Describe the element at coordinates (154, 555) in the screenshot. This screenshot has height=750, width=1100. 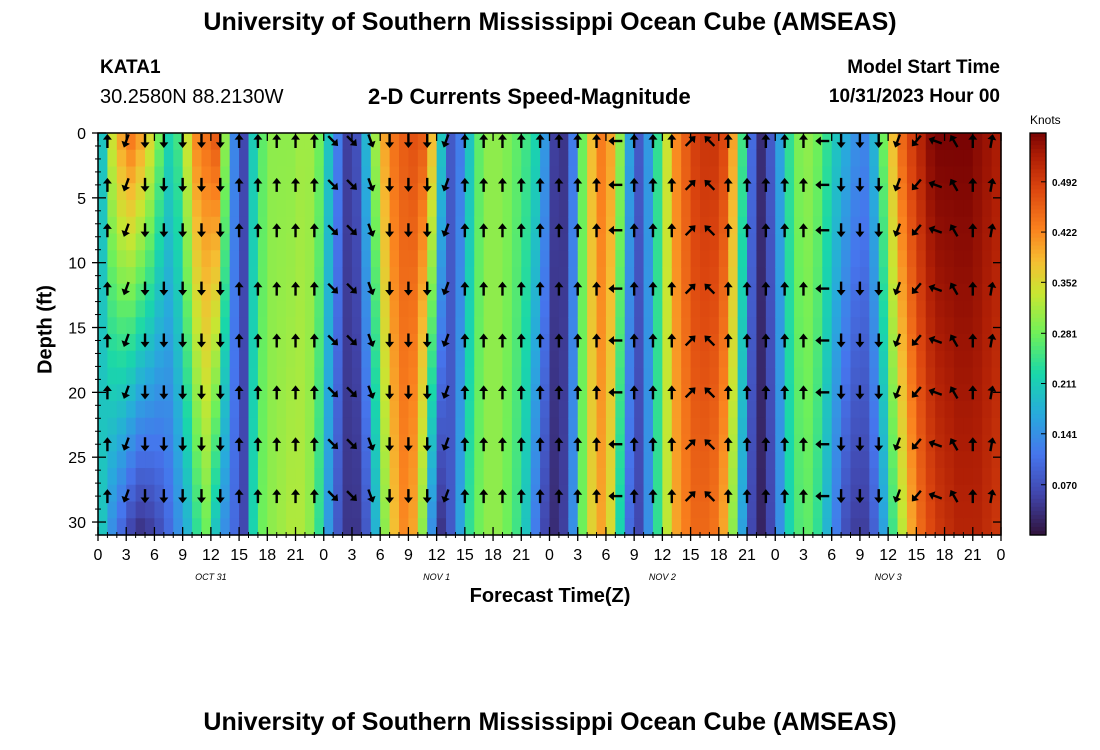
I see `x-tick-label: 6` at that location.